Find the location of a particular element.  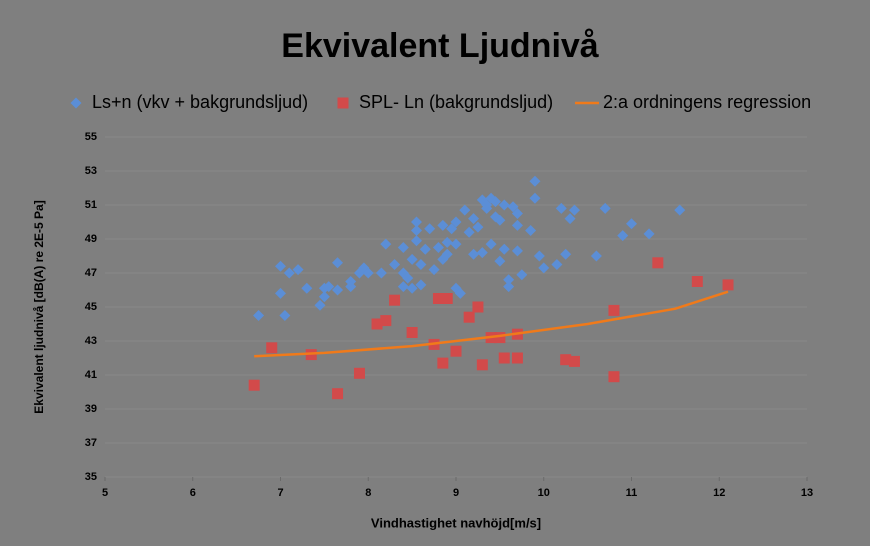

x-tick-label: 9 is located at coordinates (456, 493).